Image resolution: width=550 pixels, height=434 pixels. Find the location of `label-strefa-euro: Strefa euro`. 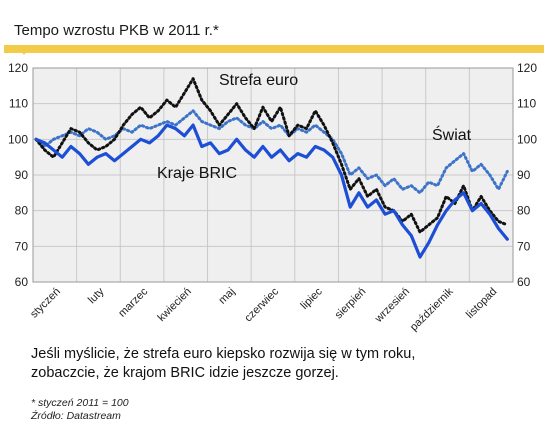

label-strefa-euro: Strefa euro is located at coordinates (258, 80).